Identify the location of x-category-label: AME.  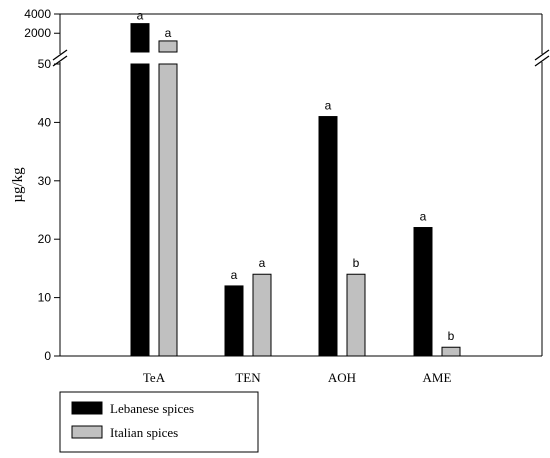
(437, 377).